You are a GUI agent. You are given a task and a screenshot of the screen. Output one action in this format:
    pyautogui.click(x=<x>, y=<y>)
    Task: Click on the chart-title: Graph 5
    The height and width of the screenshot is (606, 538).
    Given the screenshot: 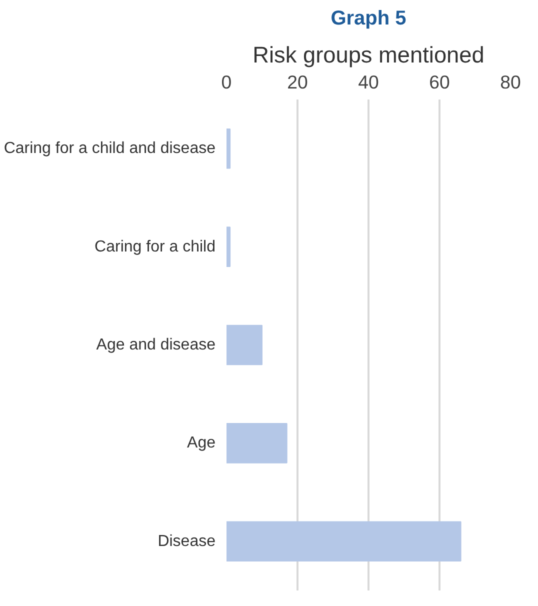 What is the action you would take?
    pyautogui.click(x=368, y=19)
    